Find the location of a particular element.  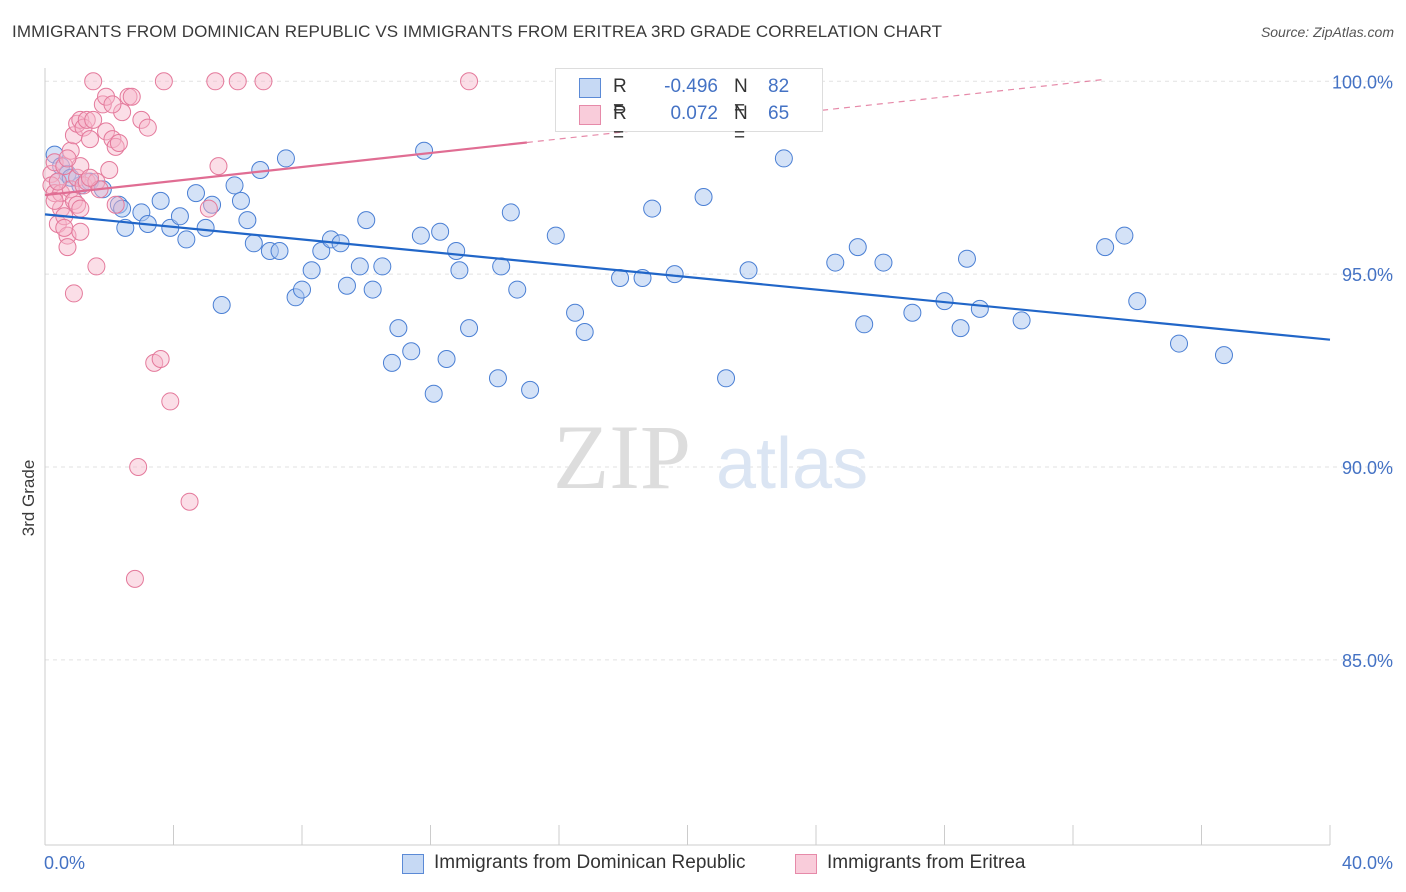

legend-series-name: Immigrants from Dominican Republic is located at coordinates (590, 862).